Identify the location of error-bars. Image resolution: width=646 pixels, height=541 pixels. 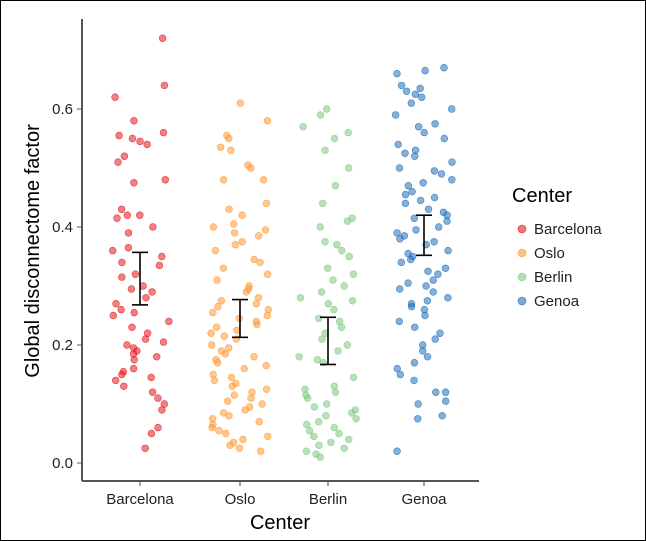
(282, 290).